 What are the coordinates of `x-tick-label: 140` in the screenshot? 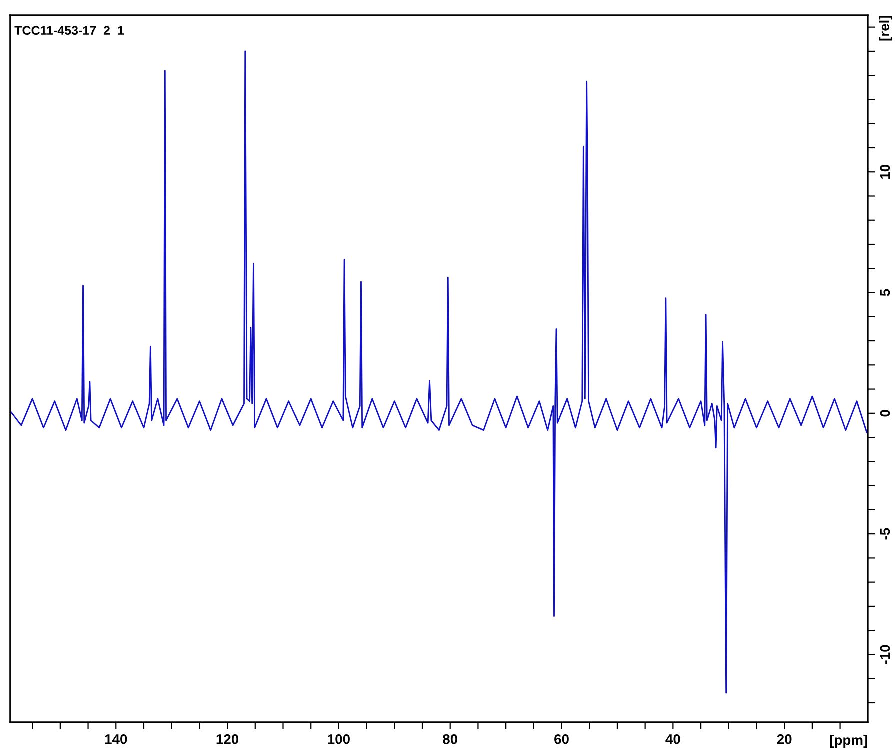 It's located at (116, 739).